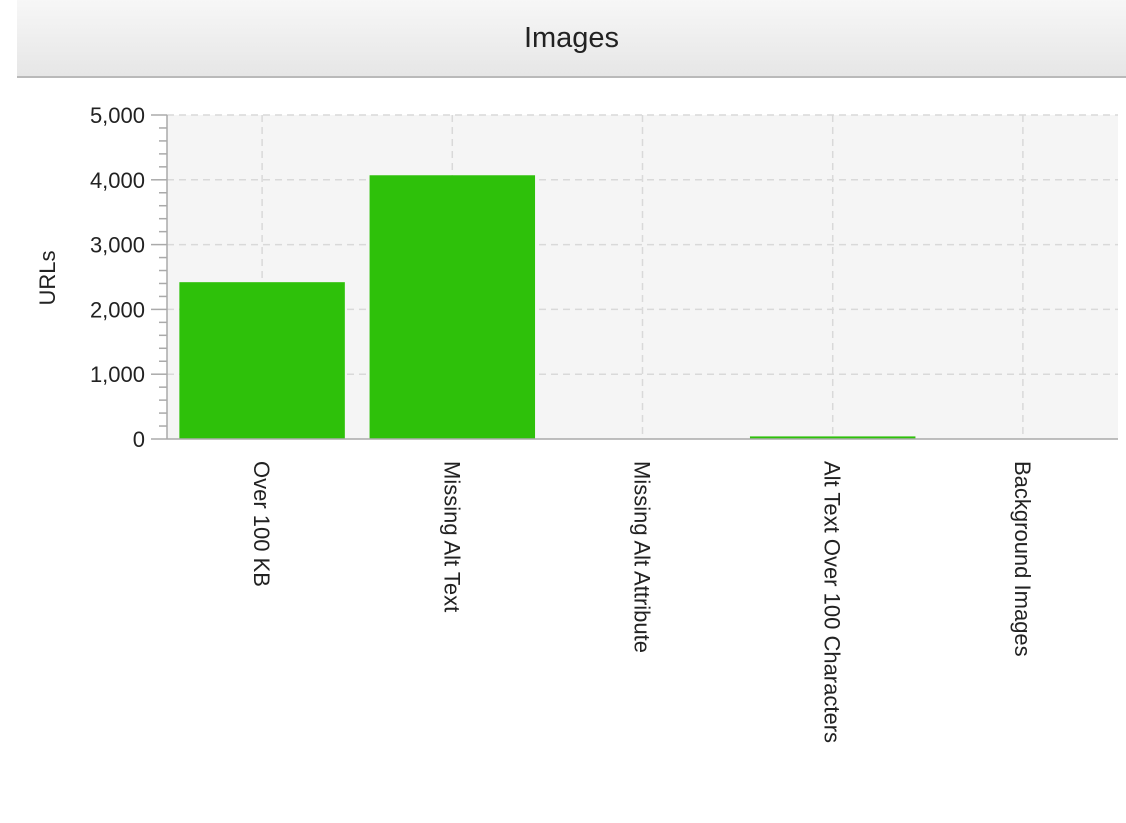 This screenshot has height=823, width=1126. What do you see at coordinates (832, 437) in the screenshot?
I see `bar-alt-text-over-100-characters` at bounding box center [832, 437].